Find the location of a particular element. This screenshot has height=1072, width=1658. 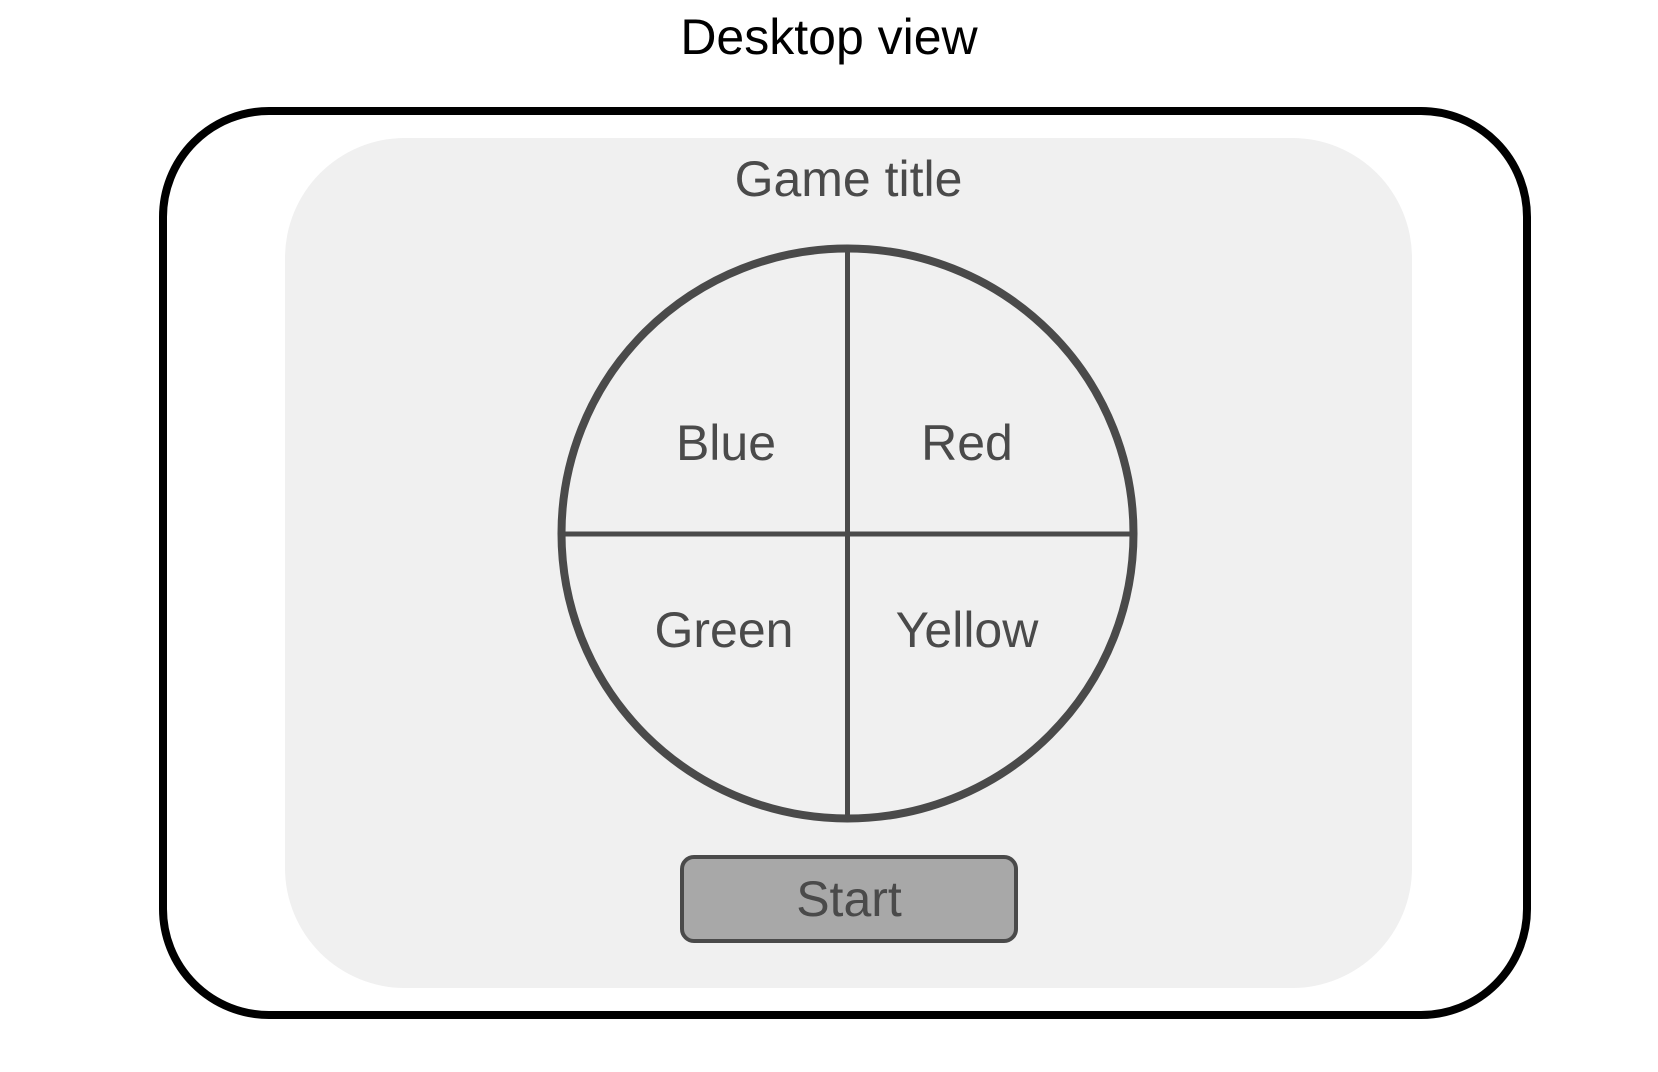

start-button: Start is located at coordinates (849, 899).